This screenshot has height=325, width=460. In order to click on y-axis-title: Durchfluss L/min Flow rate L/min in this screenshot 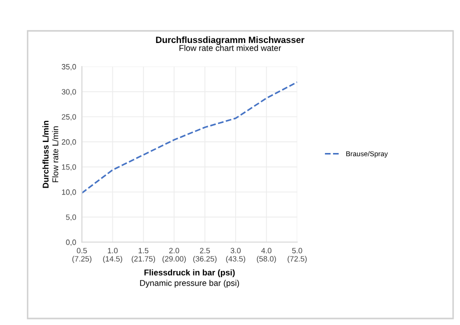, I will do `click(50, 154)`.